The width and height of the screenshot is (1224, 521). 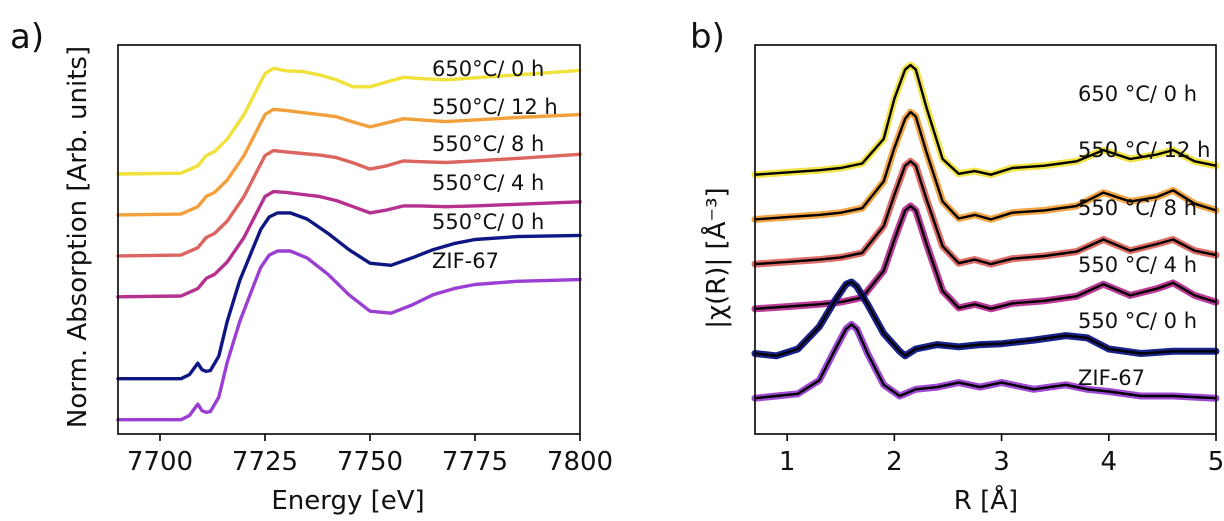 I want to click on panel-b-label-550-c-4-h: 550 °C/ 4 h, so click(x=1137, y=265).